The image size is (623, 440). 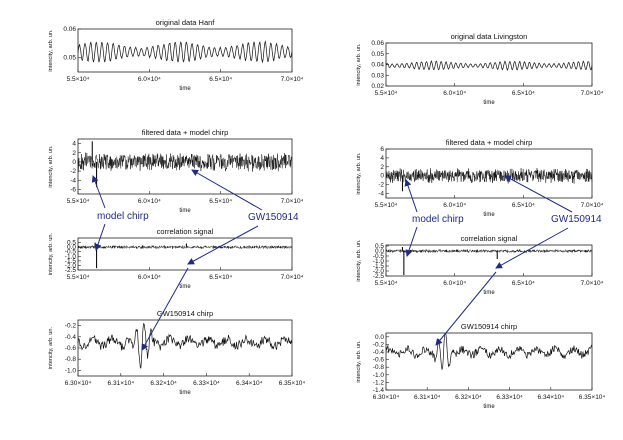 I want to click on arrow-model-chirp-right-down, so click(x=411, y=241).